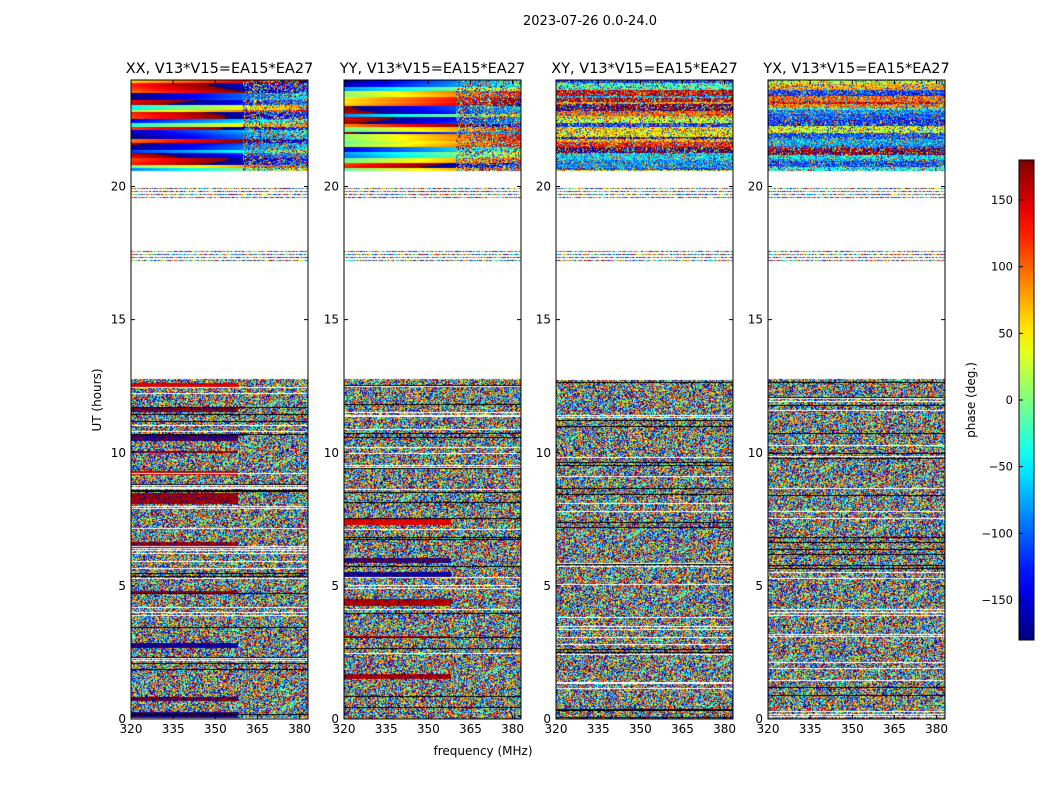 The height and width of the screenshot is (800, 1050). I want to click on colorbar: 150 100 50 0 −50 −100 −150, so click(1008, 400).